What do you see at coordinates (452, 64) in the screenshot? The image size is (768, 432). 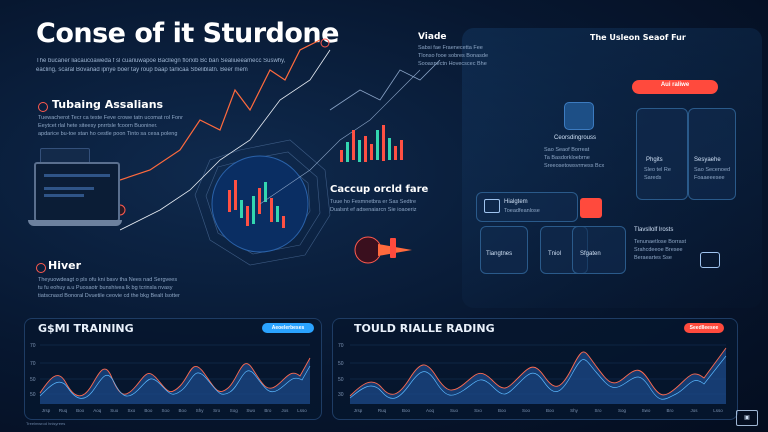 I see `viade-line-3: Sooasnectn Hovecscec Bhe` at bounding box center [452, 64].